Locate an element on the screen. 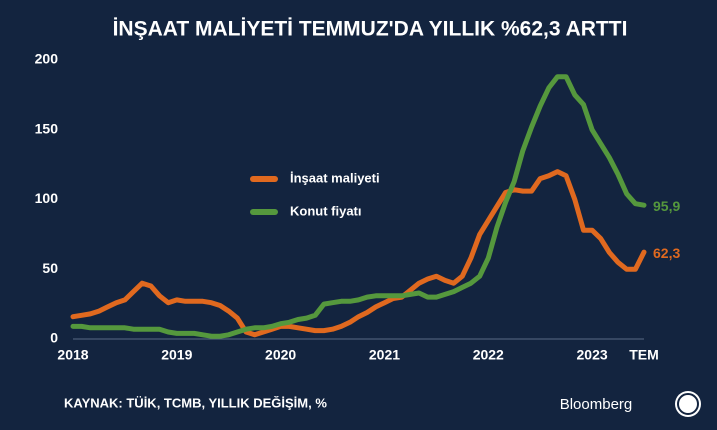 The width and height of the screenshot is (717, 430). value-label: 62,3 is located at coordinates (666, 253).